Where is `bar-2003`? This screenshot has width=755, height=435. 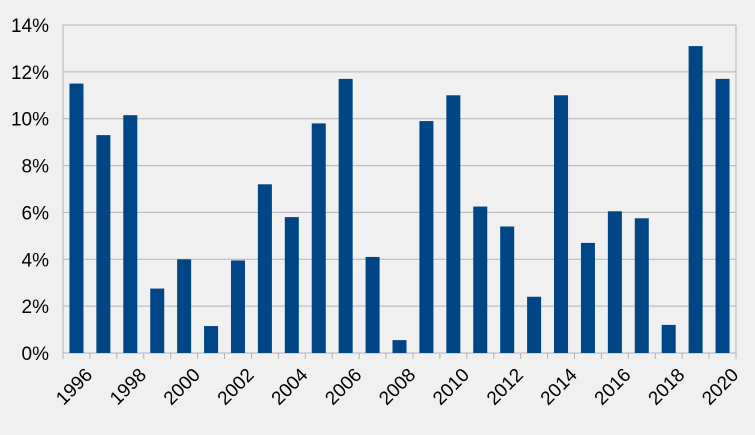
bar-2003 is located at coordinates (264, 268).